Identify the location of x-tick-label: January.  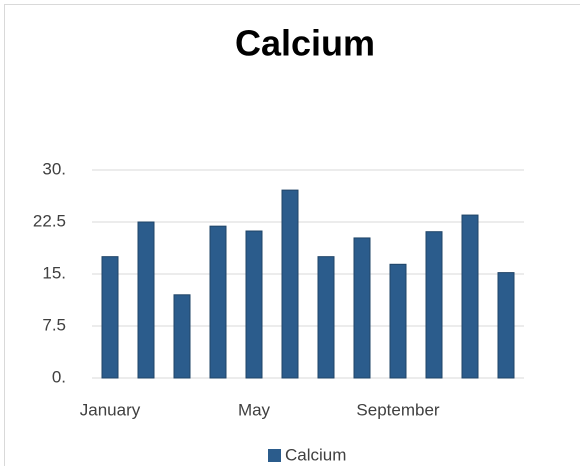
(110, 409).